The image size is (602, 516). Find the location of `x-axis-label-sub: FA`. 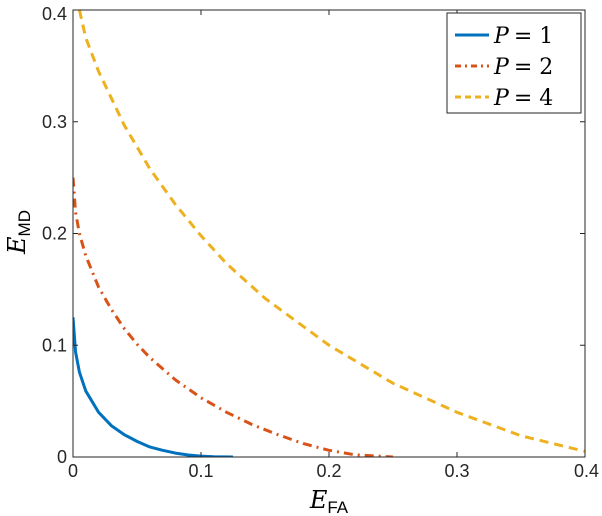

x-axis-label-sub: FA is located at coordinates (337, 507).